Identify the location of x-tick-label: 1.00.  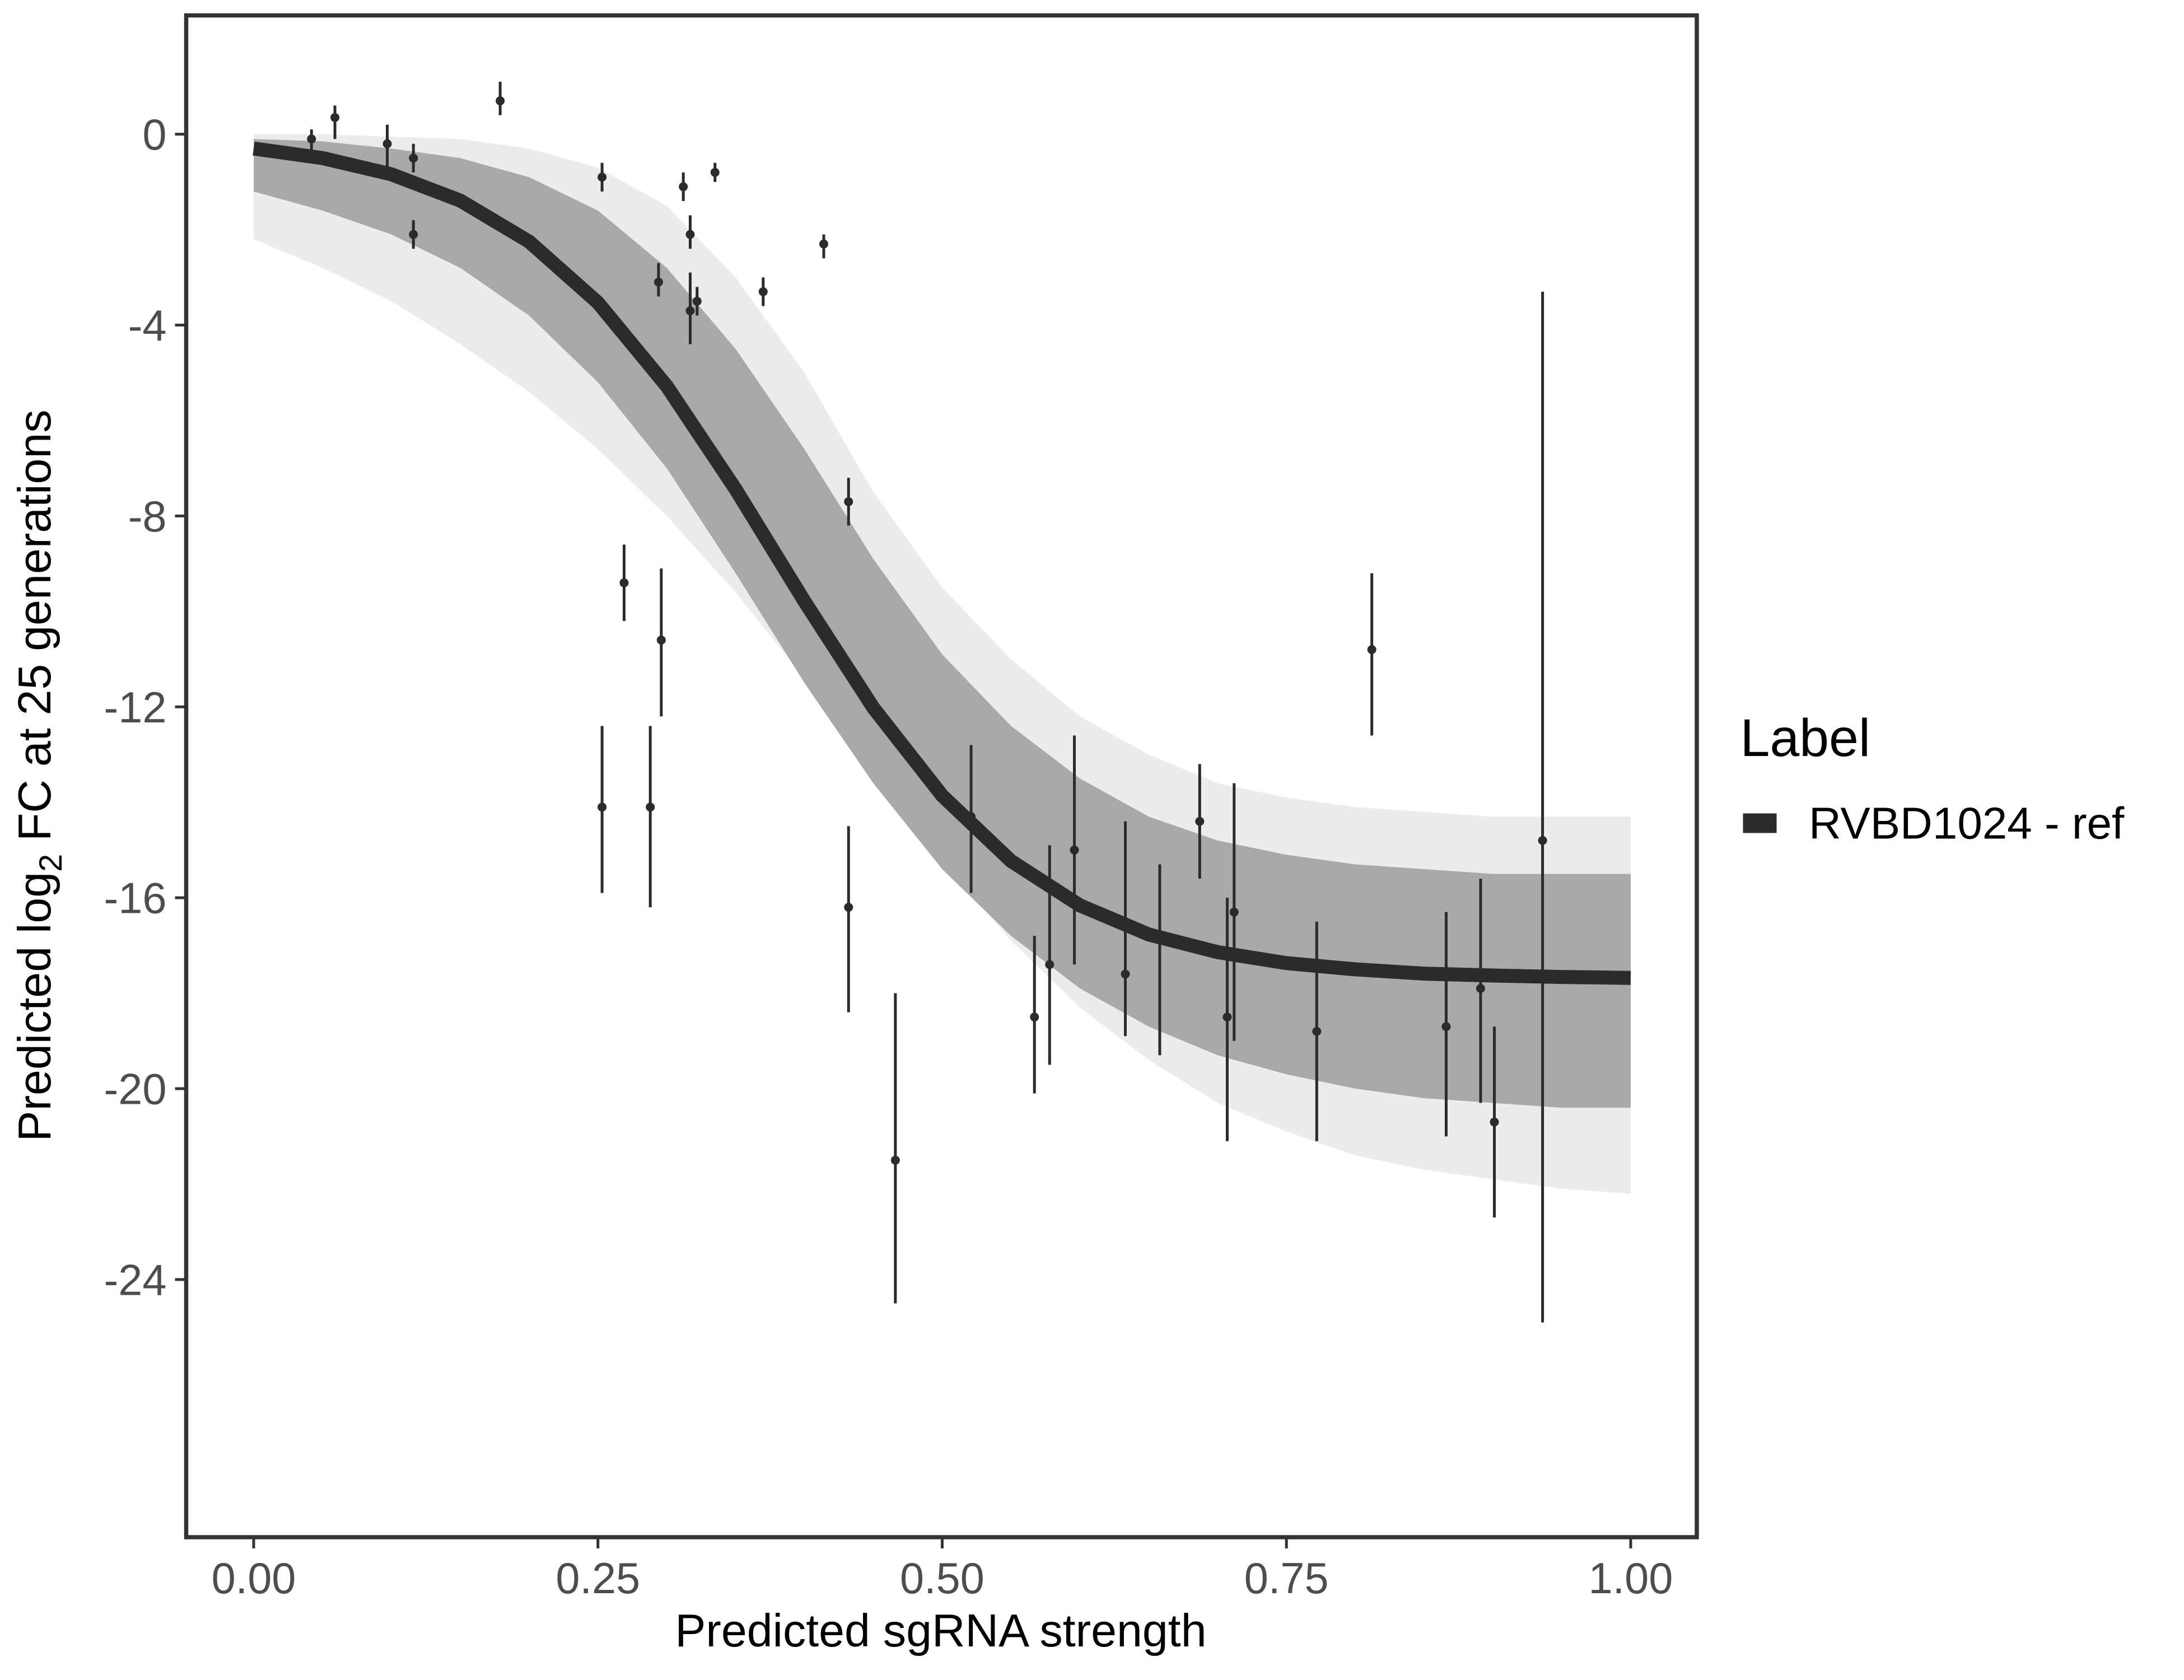
(1631, 1579).